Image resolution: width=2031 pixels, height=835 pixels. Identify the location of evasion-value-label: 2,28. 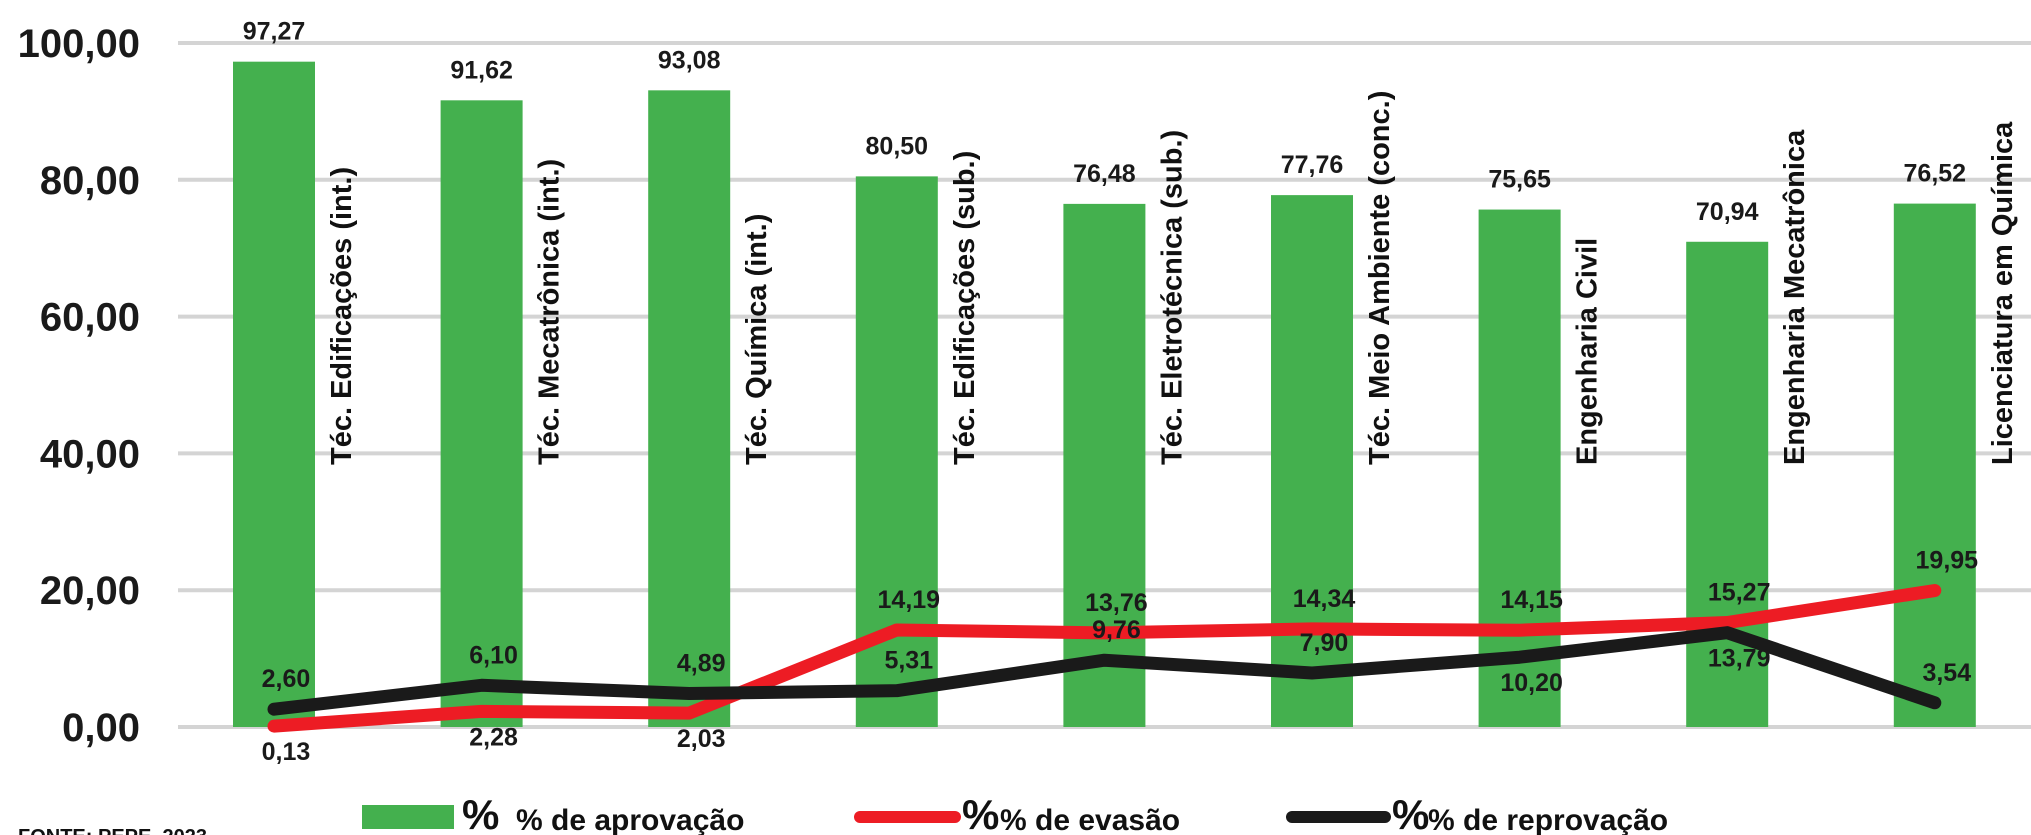
(493, 737).